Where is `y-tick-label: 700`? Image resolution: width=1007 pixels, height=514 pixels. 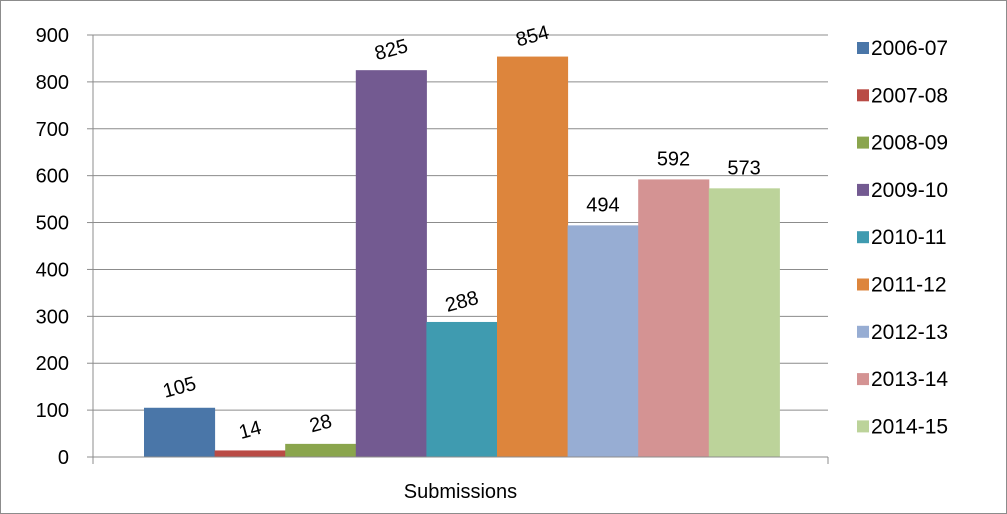 y-tick-label: 700 is located at coordinates (52, 130).